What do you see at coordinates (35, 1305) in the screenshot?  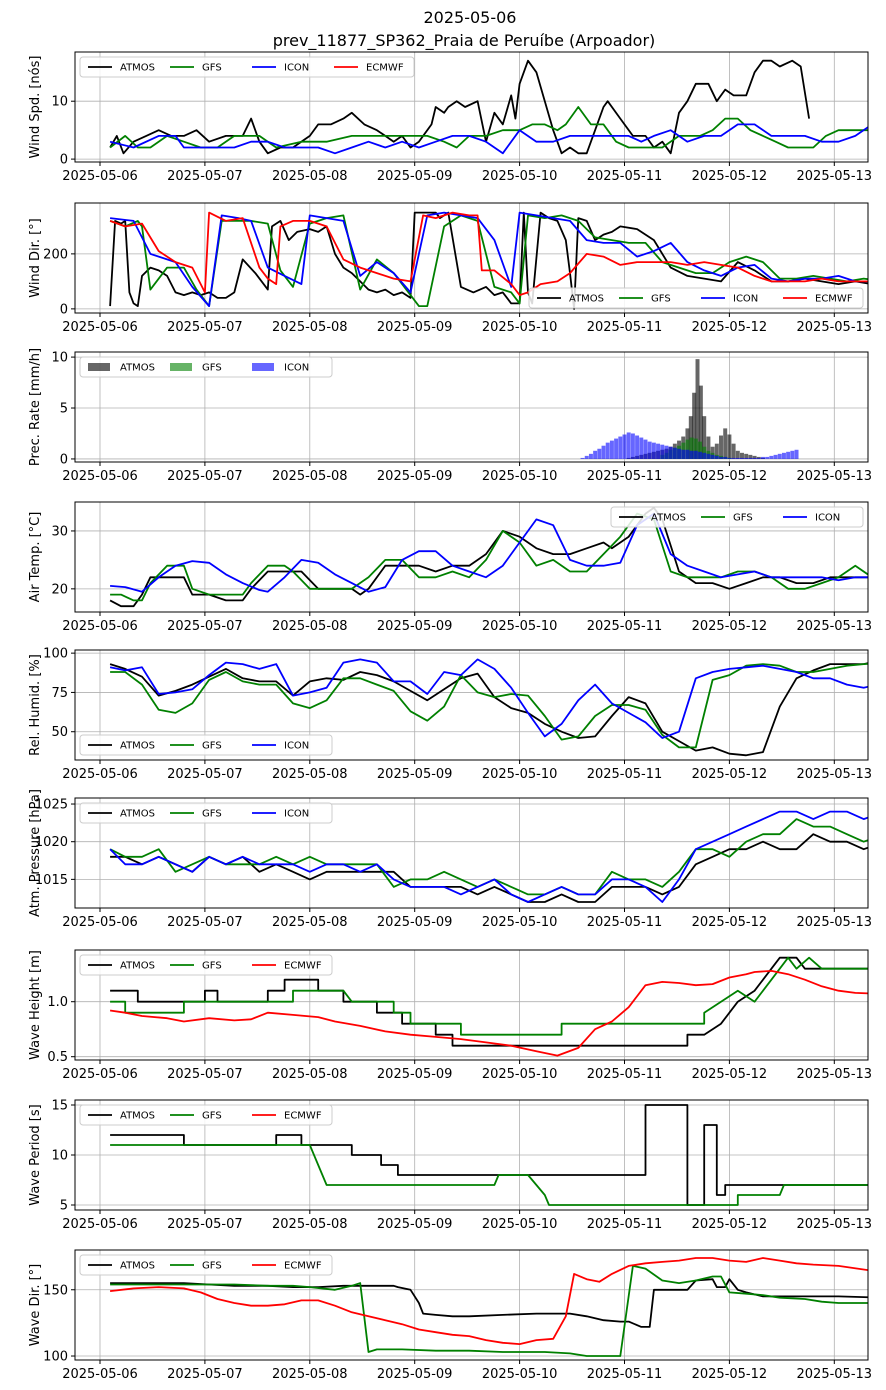 I see `y-axis-label: Wave Dir. [°]` at bounding box center [35, 1305].